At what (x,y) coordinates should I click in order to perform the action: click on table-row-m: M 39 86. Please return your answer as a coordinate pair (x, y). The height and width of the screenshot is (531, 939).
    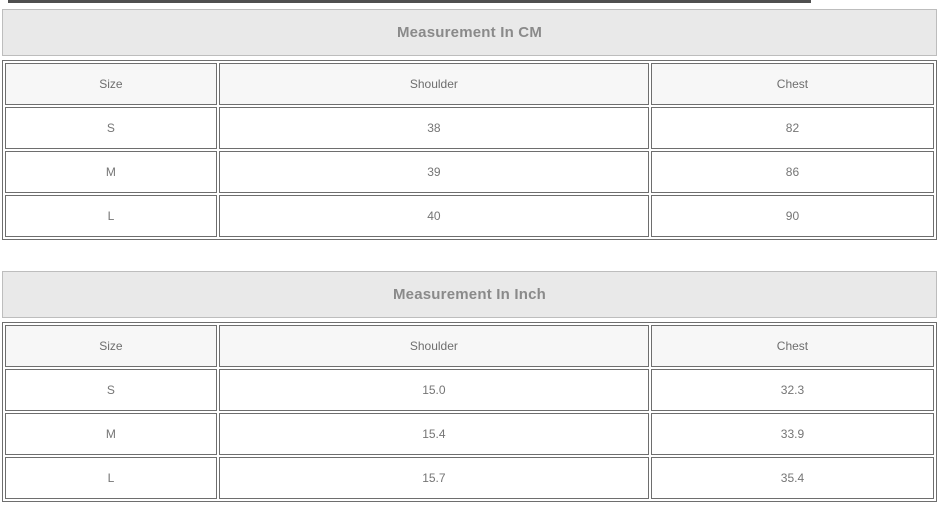
    Looking at the image, I should click on (469, 172).